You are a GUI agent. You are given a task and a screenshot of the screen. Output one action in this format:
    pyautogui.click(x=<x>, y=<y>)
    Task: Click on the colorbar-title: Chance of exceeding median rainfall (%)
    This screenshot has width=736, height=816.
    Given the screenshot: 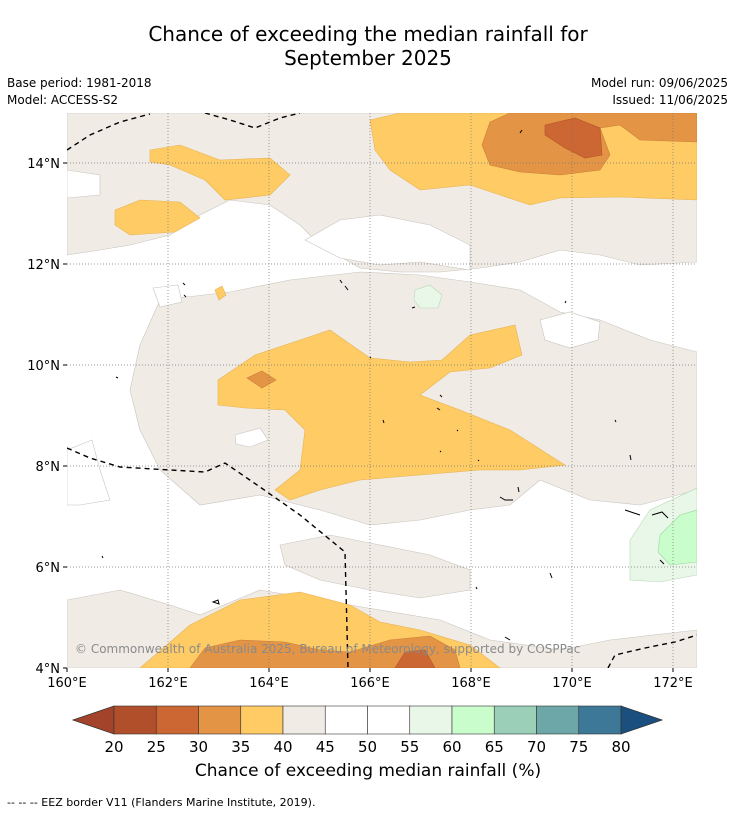 What is the action you would take?
    pyautogui.click(x=368, y=771)
    